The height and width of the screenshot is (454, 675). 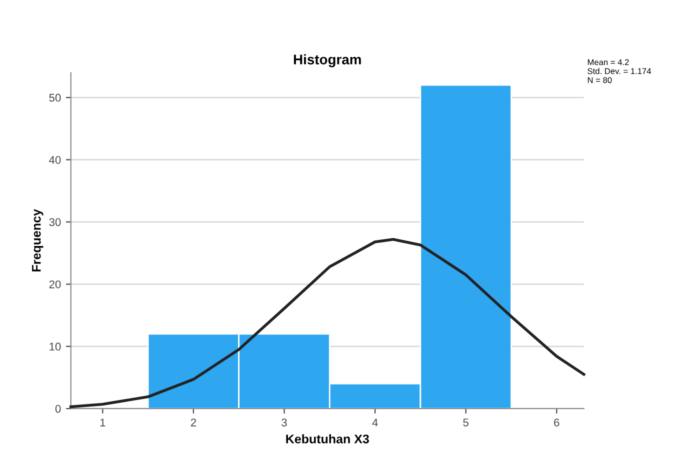 I want to click on y-tick-label: 0, so click(x=58, y=408).